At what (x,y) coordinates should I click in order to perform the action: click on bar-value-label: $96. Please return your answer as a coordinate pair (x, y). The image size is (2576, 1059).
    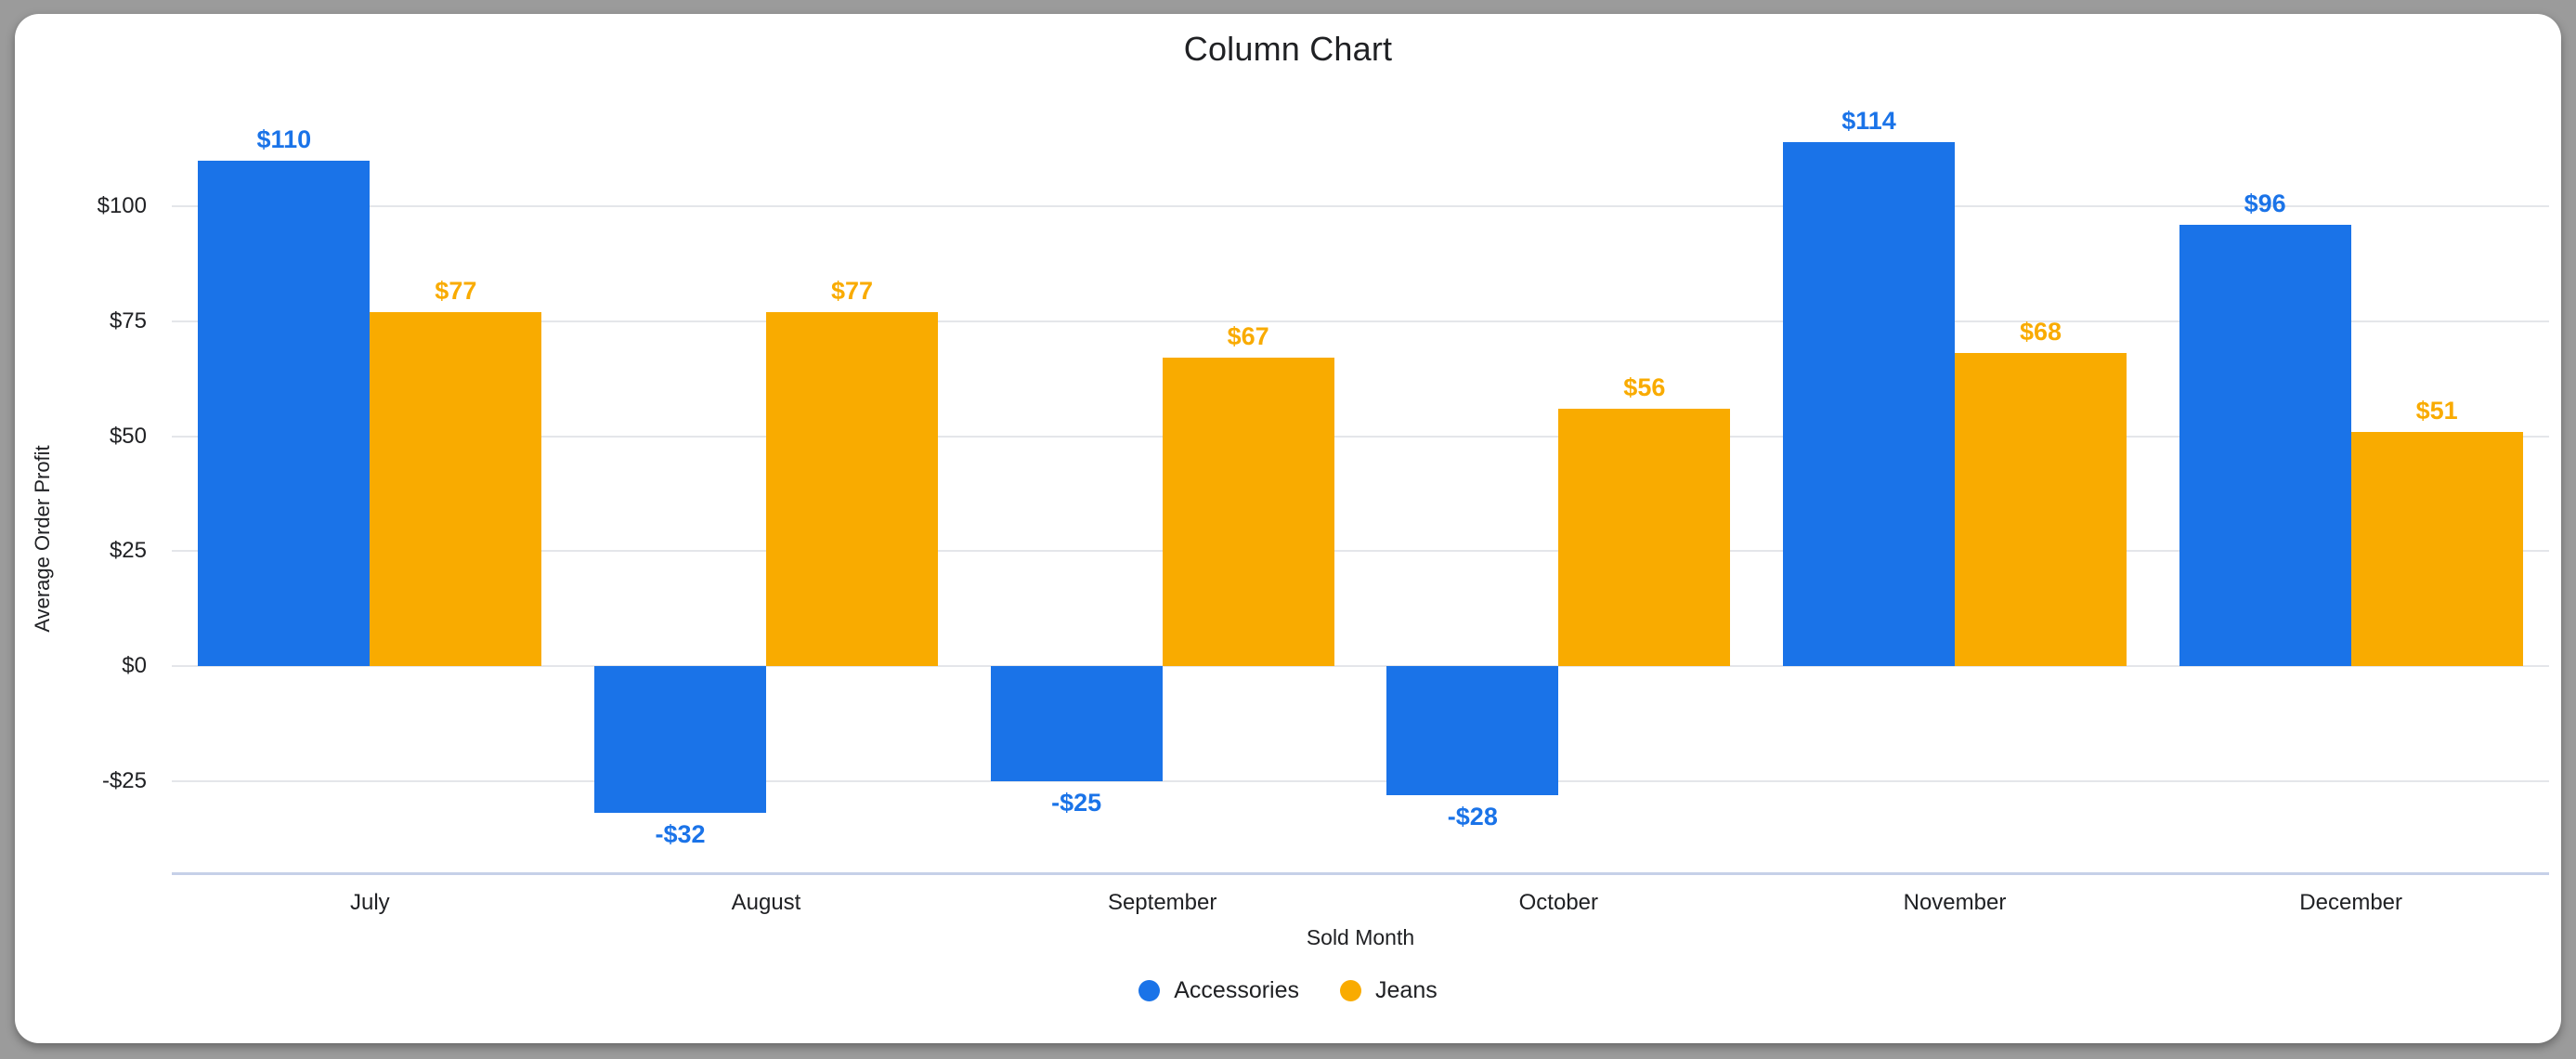
    Looking at the image, I should click on (2265, 203).